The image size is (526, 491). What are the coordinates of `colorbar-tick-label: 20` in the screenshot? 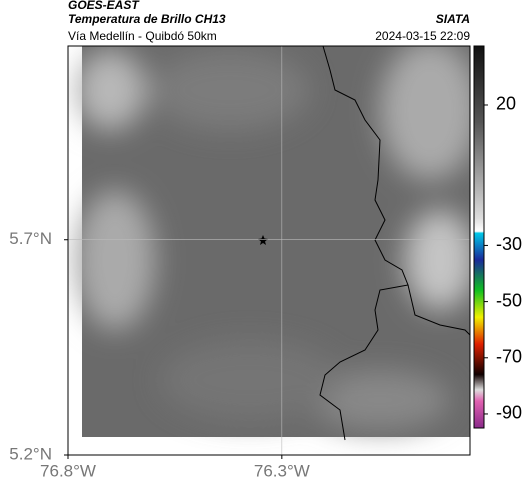 It's located at (506, 104).